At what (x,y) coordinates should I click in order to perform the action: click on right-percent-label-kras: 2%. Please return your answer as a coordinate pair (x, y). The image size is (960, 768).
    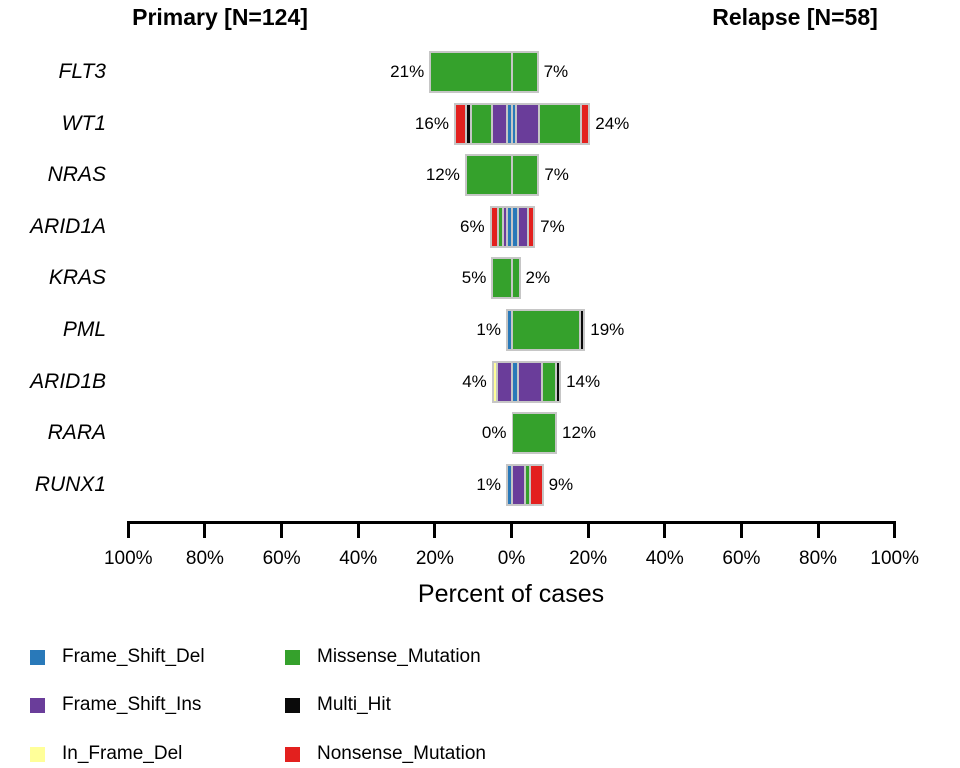
    Looking at the image, I should click on (538, 278).